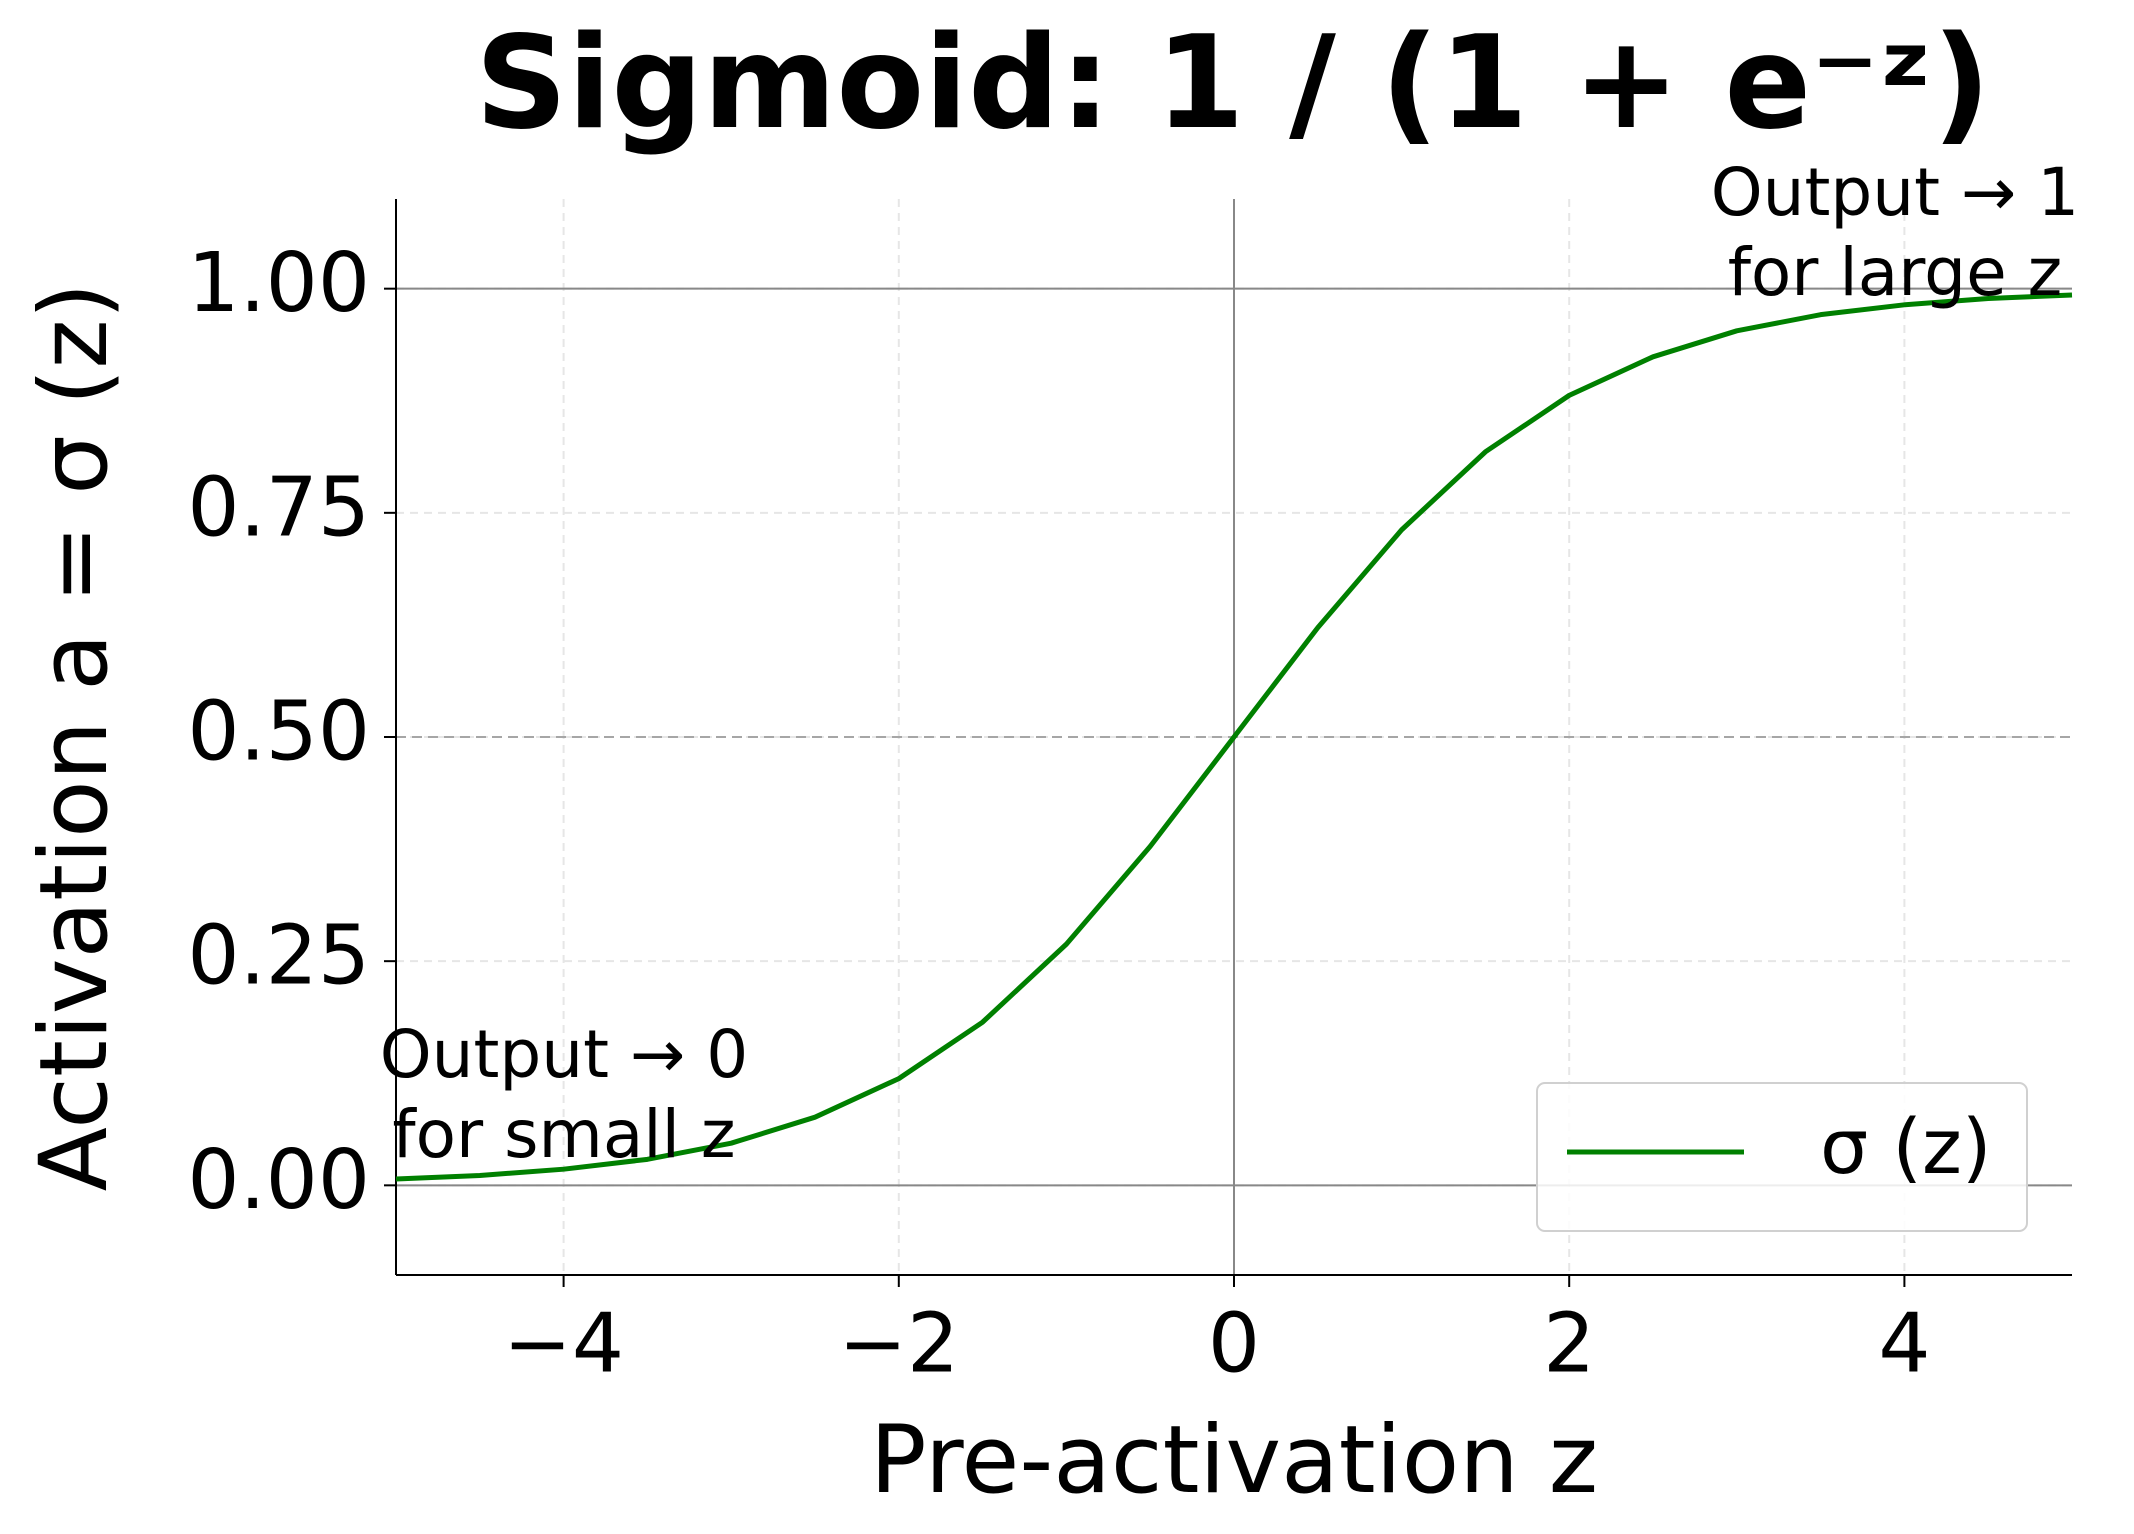  I want to click on x-tick-label: 4, so click(1904, 1343).